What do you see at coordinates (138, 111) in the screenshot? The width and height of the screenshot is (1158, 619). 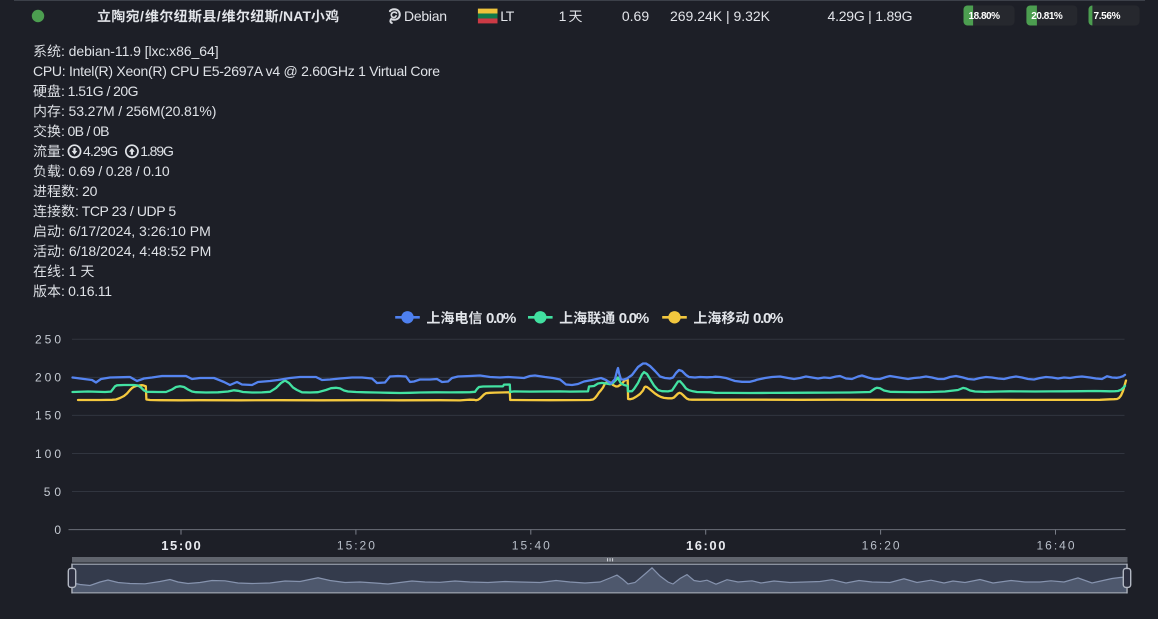 I see `svg-text:: 53.27M / 256M(20.81%): : 53.27M / 256M(20.81%)` at bounding box center [138, 111].